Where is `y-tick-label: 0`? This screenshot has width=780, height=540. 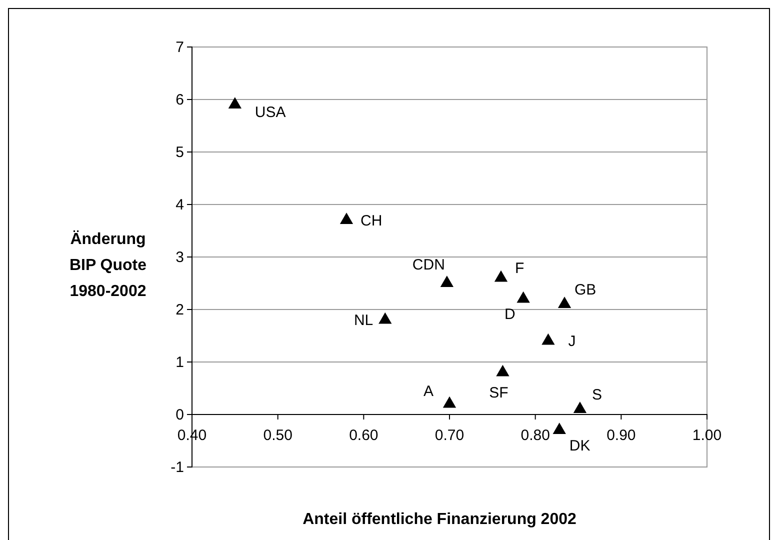 y-tick-label: 0 is located at coordinates (180, 415).